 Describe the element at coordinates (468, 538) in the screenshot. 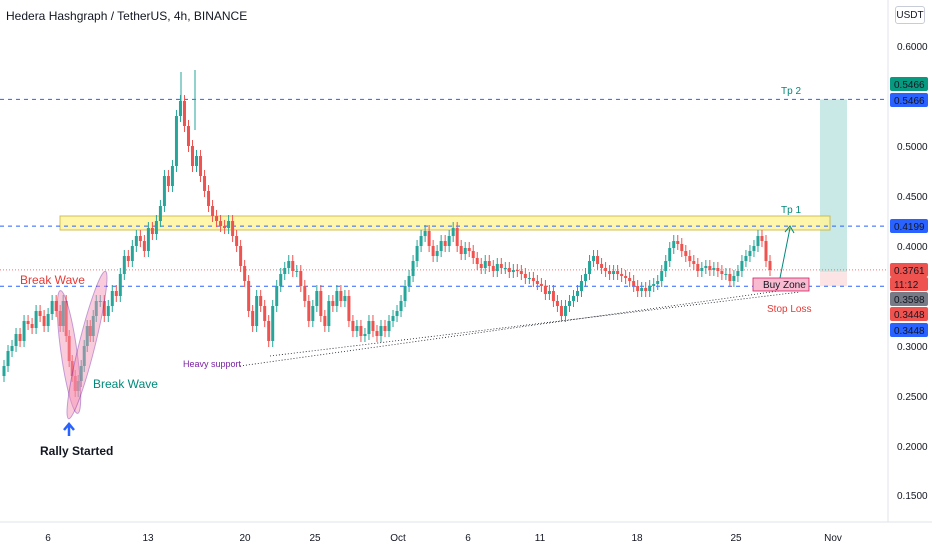

I see `x-tick-label: 6` at that location.